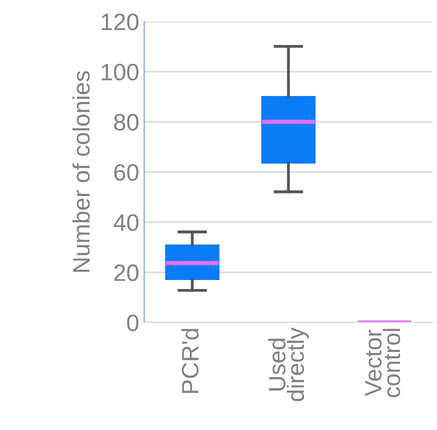 The image size is (437, 430). Describe the element at coordinates (126, 273) in the screenshot. I see `y-tick-label: 20` at that location.